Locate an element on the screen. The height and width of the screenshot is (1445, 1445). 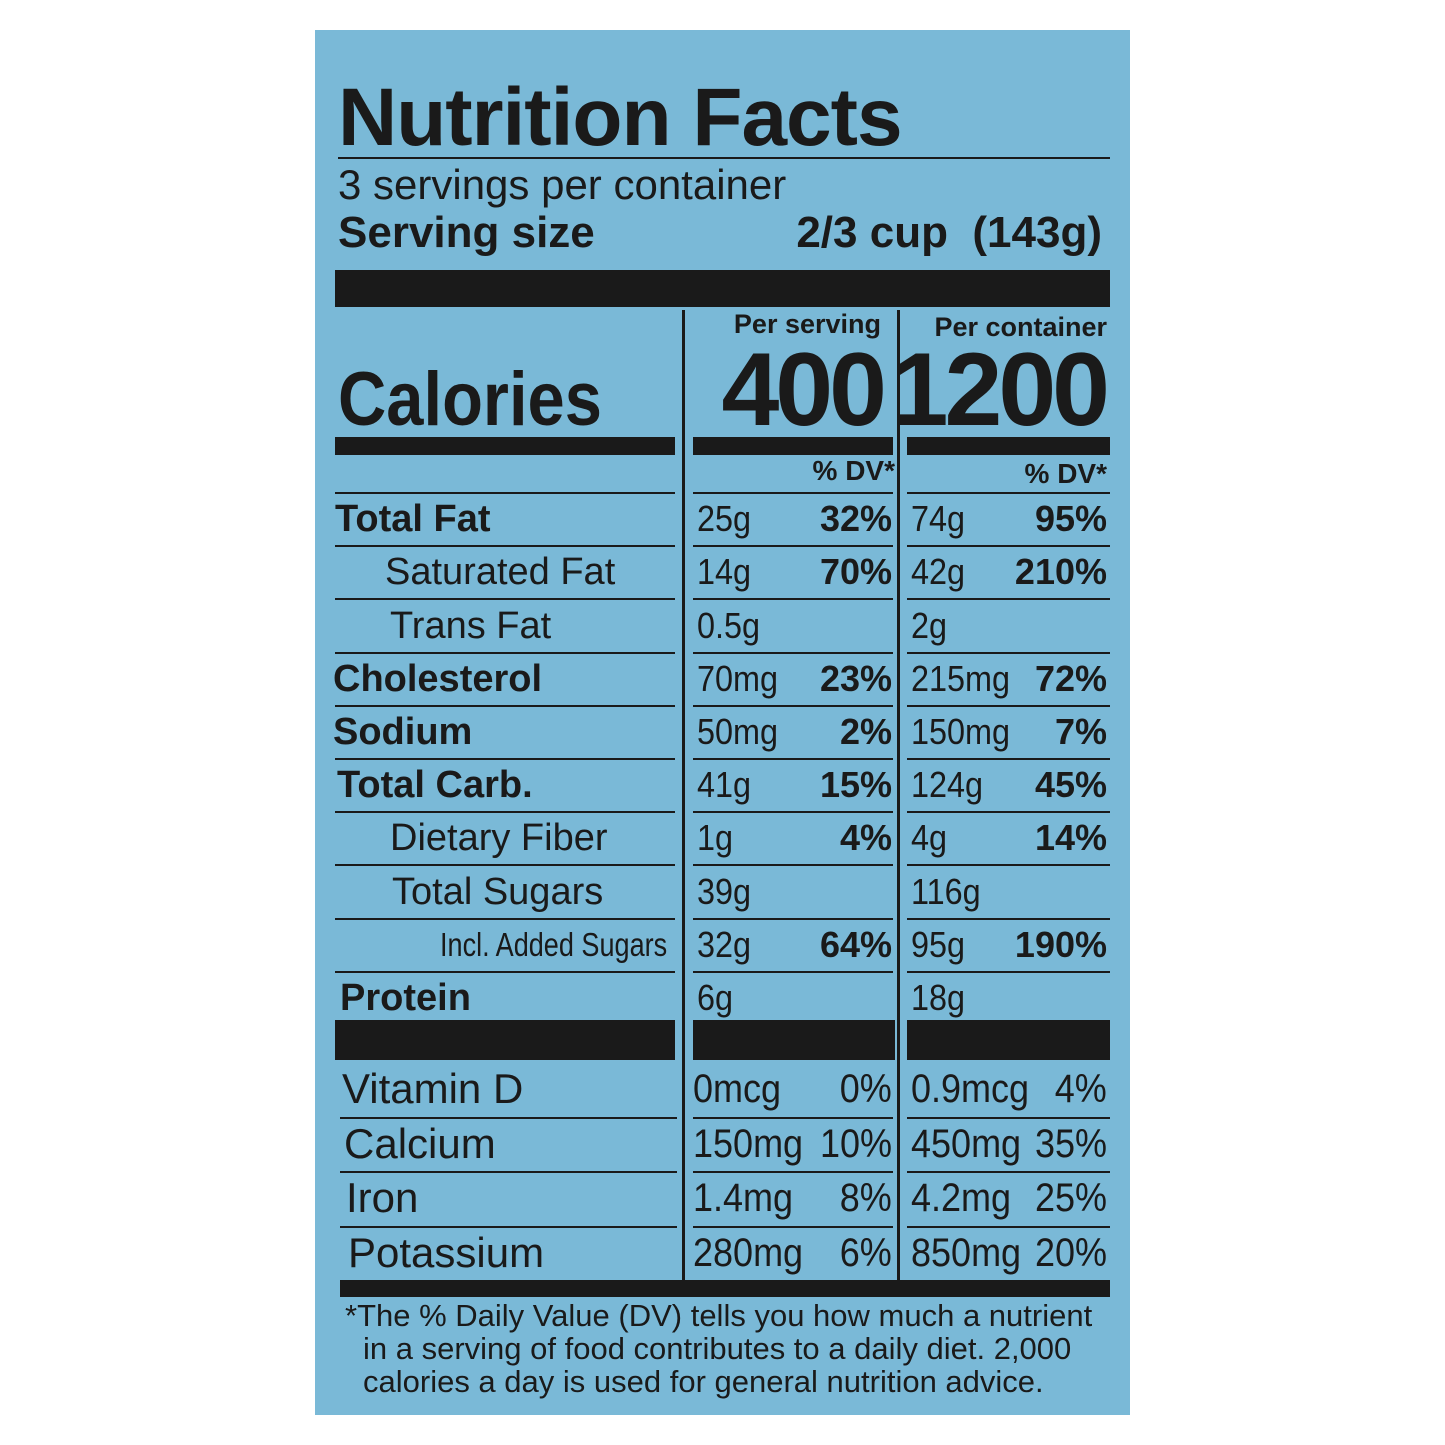
amount: 41g is located at coordinates (724, 785).